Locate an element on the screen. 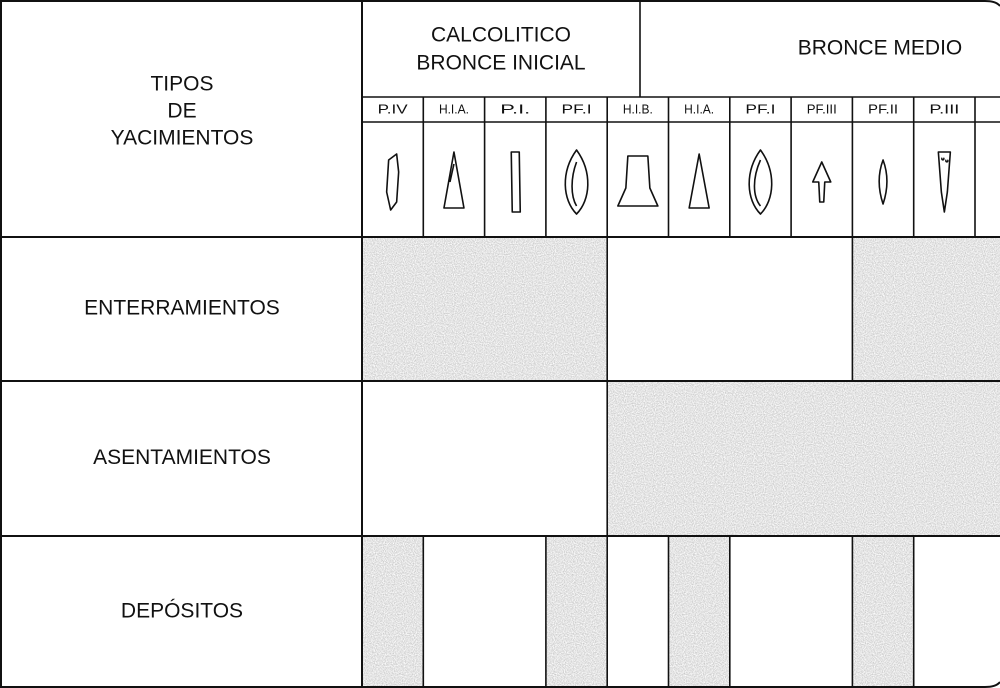  column-label: P.I. is located at coordinates (515, 108).